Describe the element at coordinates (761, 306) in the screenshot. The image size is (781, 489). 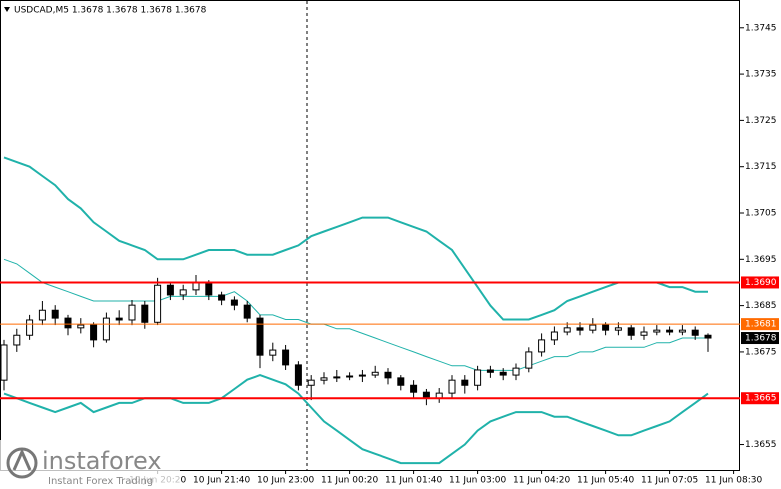
I see `y-tick-label: 1.3685` at that location.